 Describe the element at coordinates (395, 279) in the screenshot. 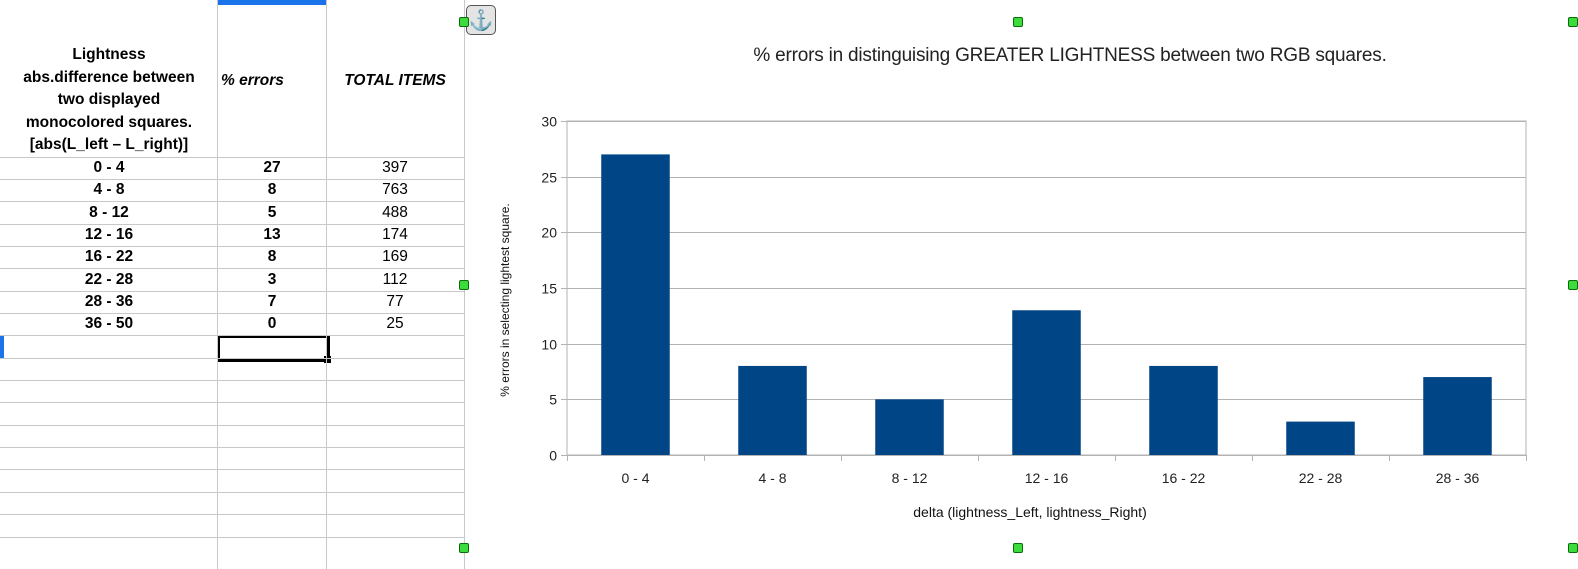

I see `total-cell: 112` at that location.